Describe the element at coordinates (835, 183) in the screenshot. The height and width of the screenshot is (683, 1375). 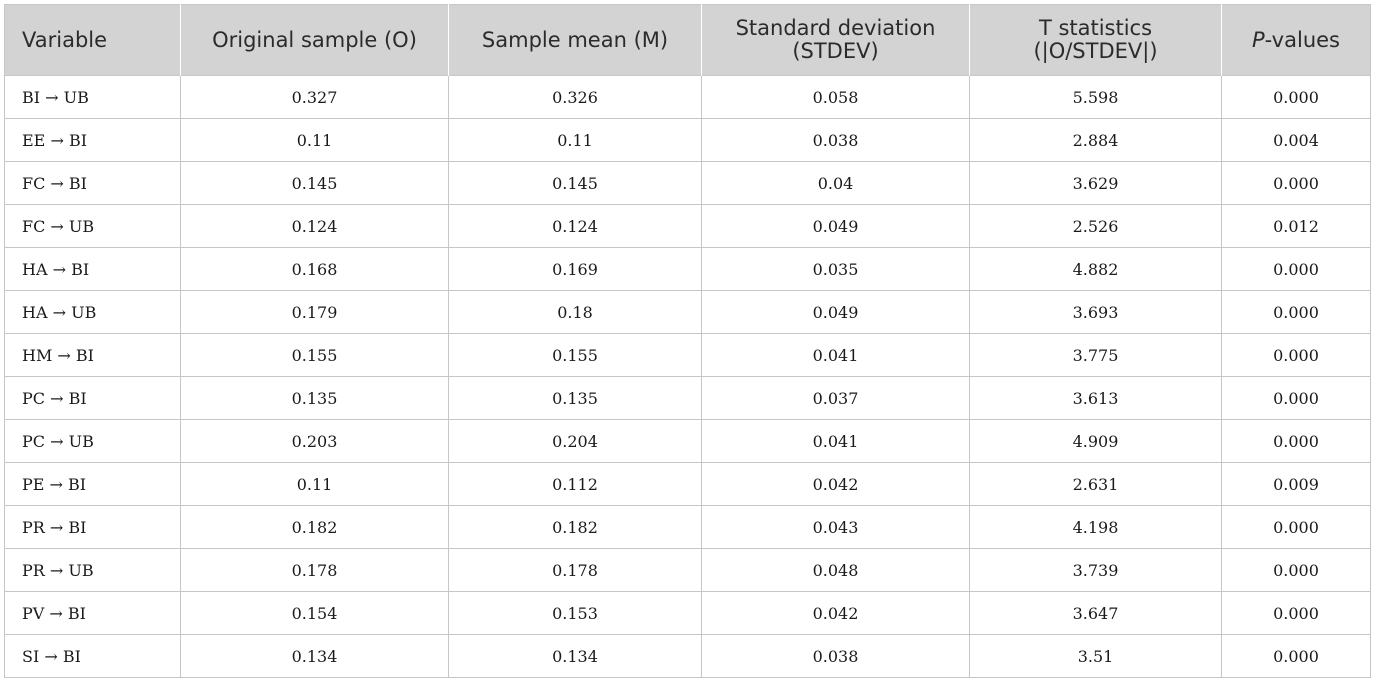
I see `cell-stdev: 0.04` at that location.